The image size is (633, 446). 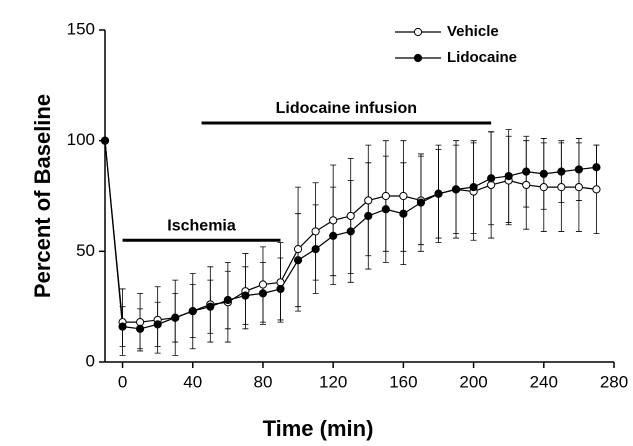 What do you see at coordinates (403, 381) in the screenshot?
I see `x-tick-label: 160` at bounding box center [403, 381].